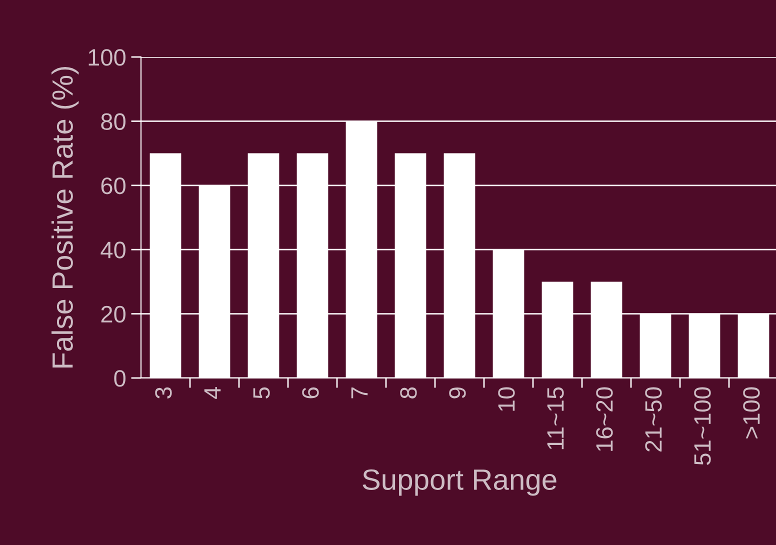  I want to click on x-tick-label: 11~15, so click(555, 418).